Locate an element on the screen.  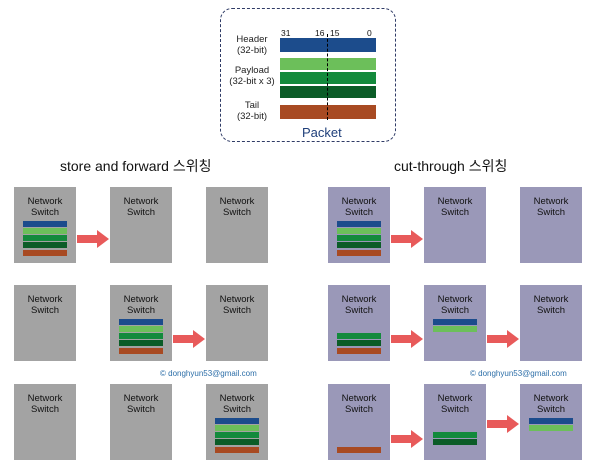
bit-label-0: 0 is located at coordinates (369, 33).